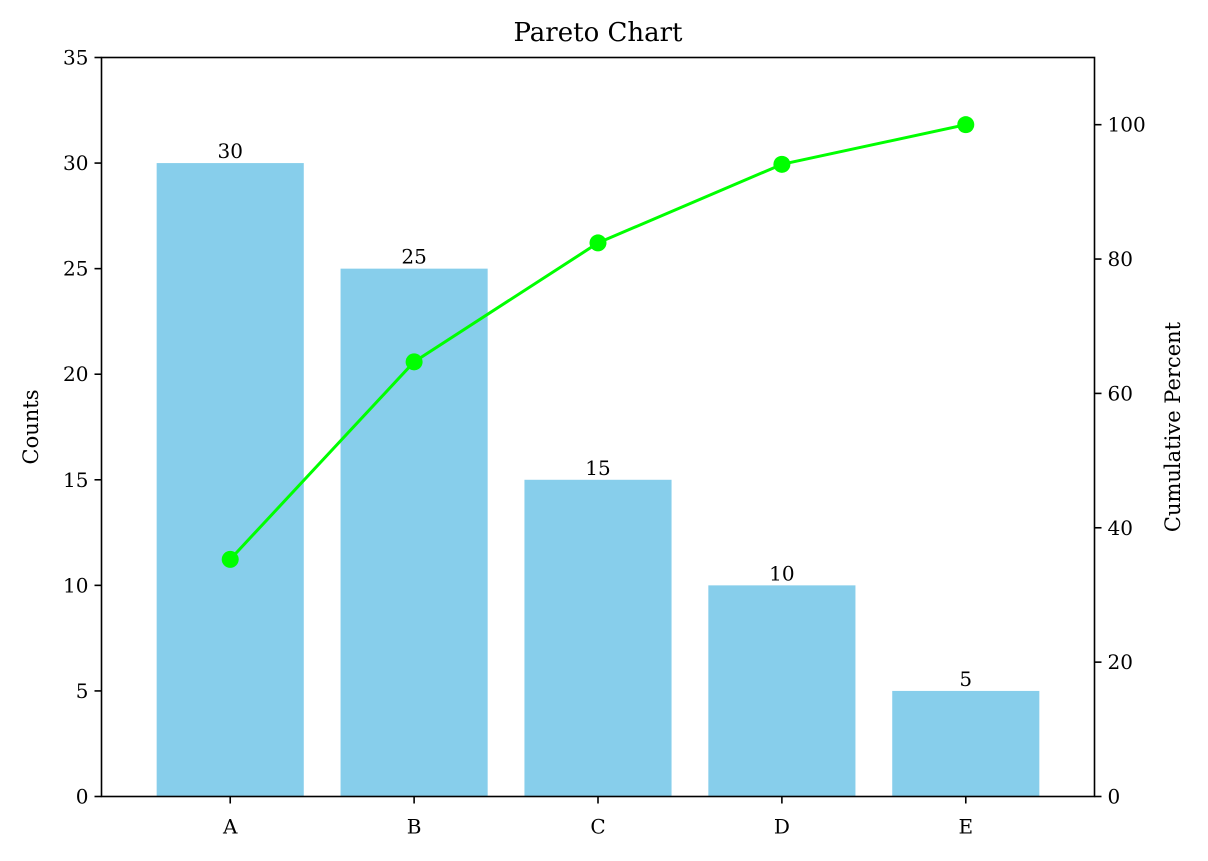  I want to click on cumulative-point-A, so click(230, 559).